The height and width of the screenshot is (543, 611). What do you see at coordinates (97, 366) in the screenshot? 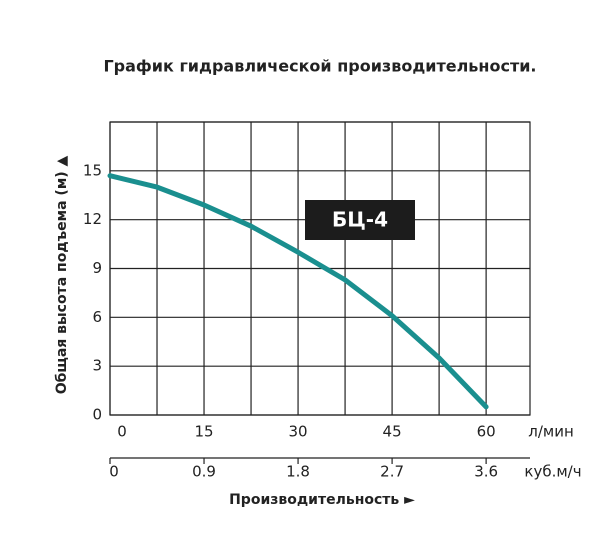
I see `y-tick-label: 3` at bounding box center [97, 366].